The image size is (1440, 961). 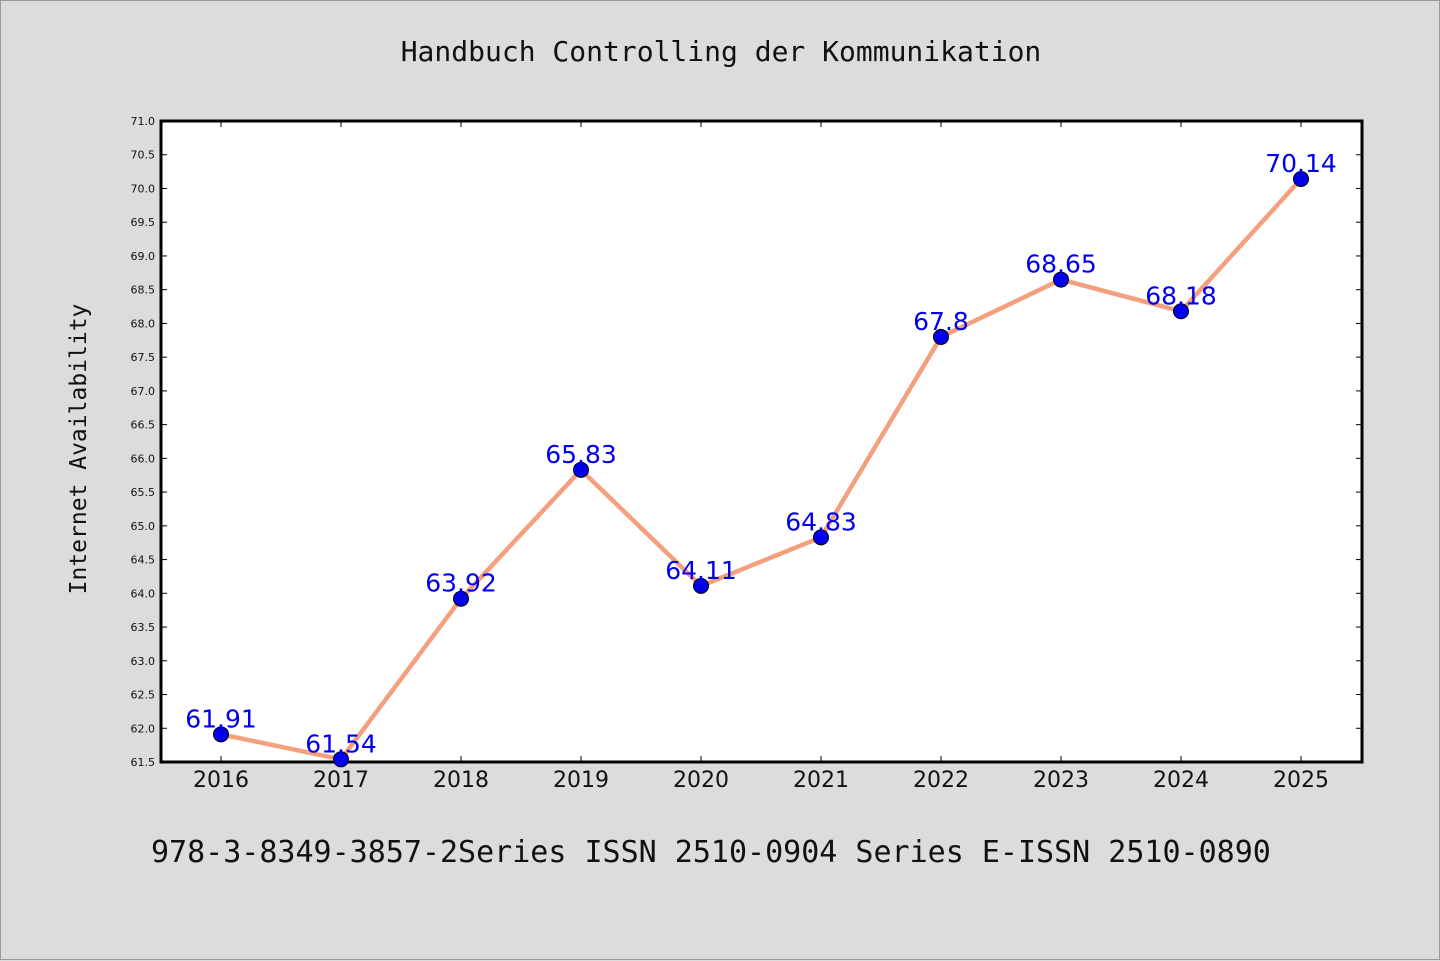 I want to click on y-tick-label: 63.0, so click(x=143, y=661).